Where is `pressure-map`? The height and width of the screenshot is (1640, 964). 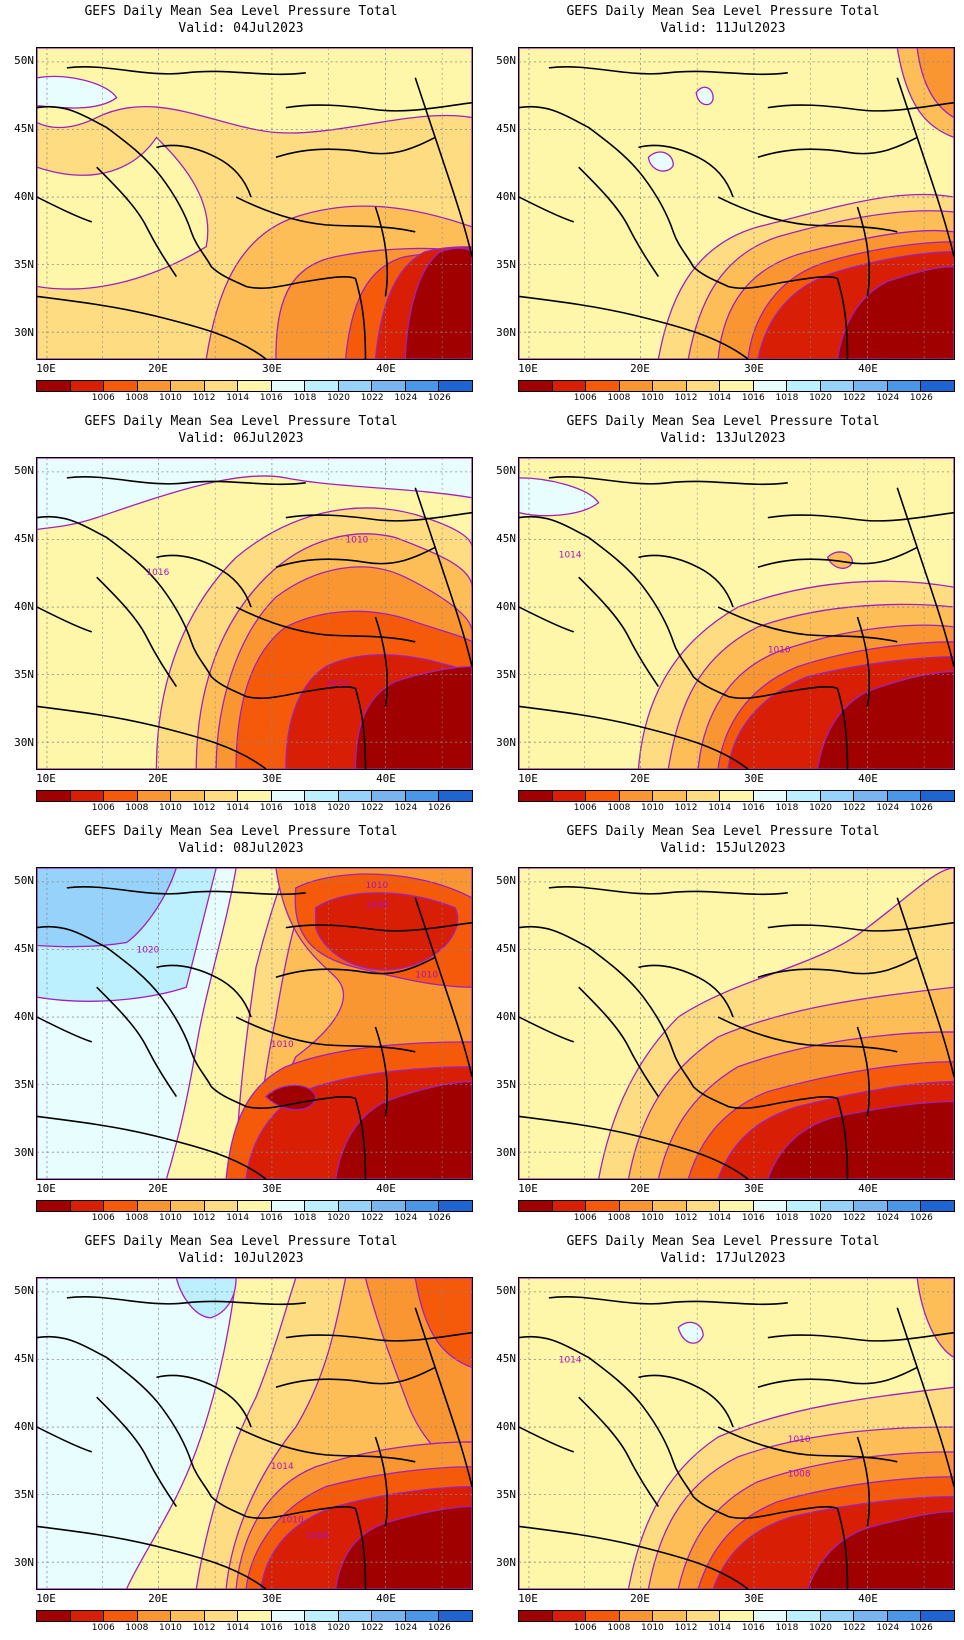 pressure-map is located at coordinates (736, 1023).